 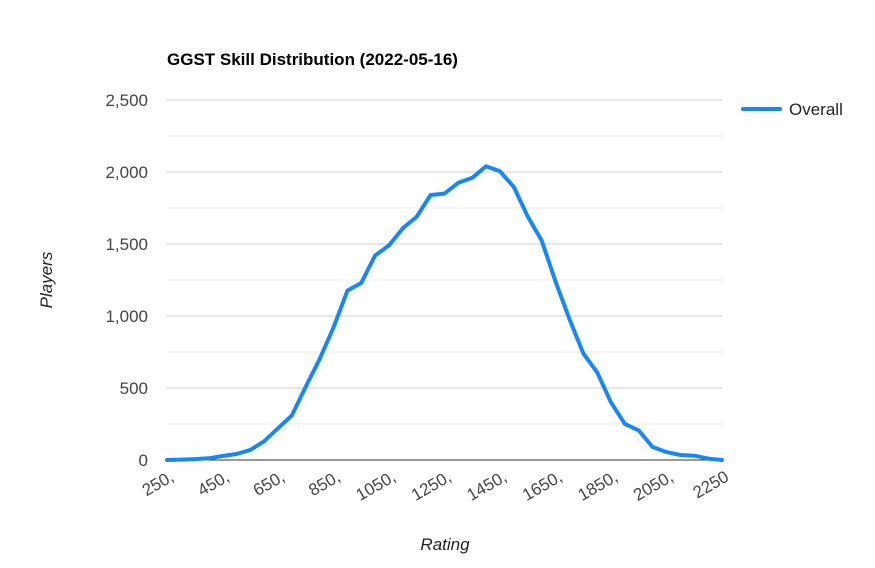 I want to click on y-tick-label: 1,500, so click(x=126, y=244).